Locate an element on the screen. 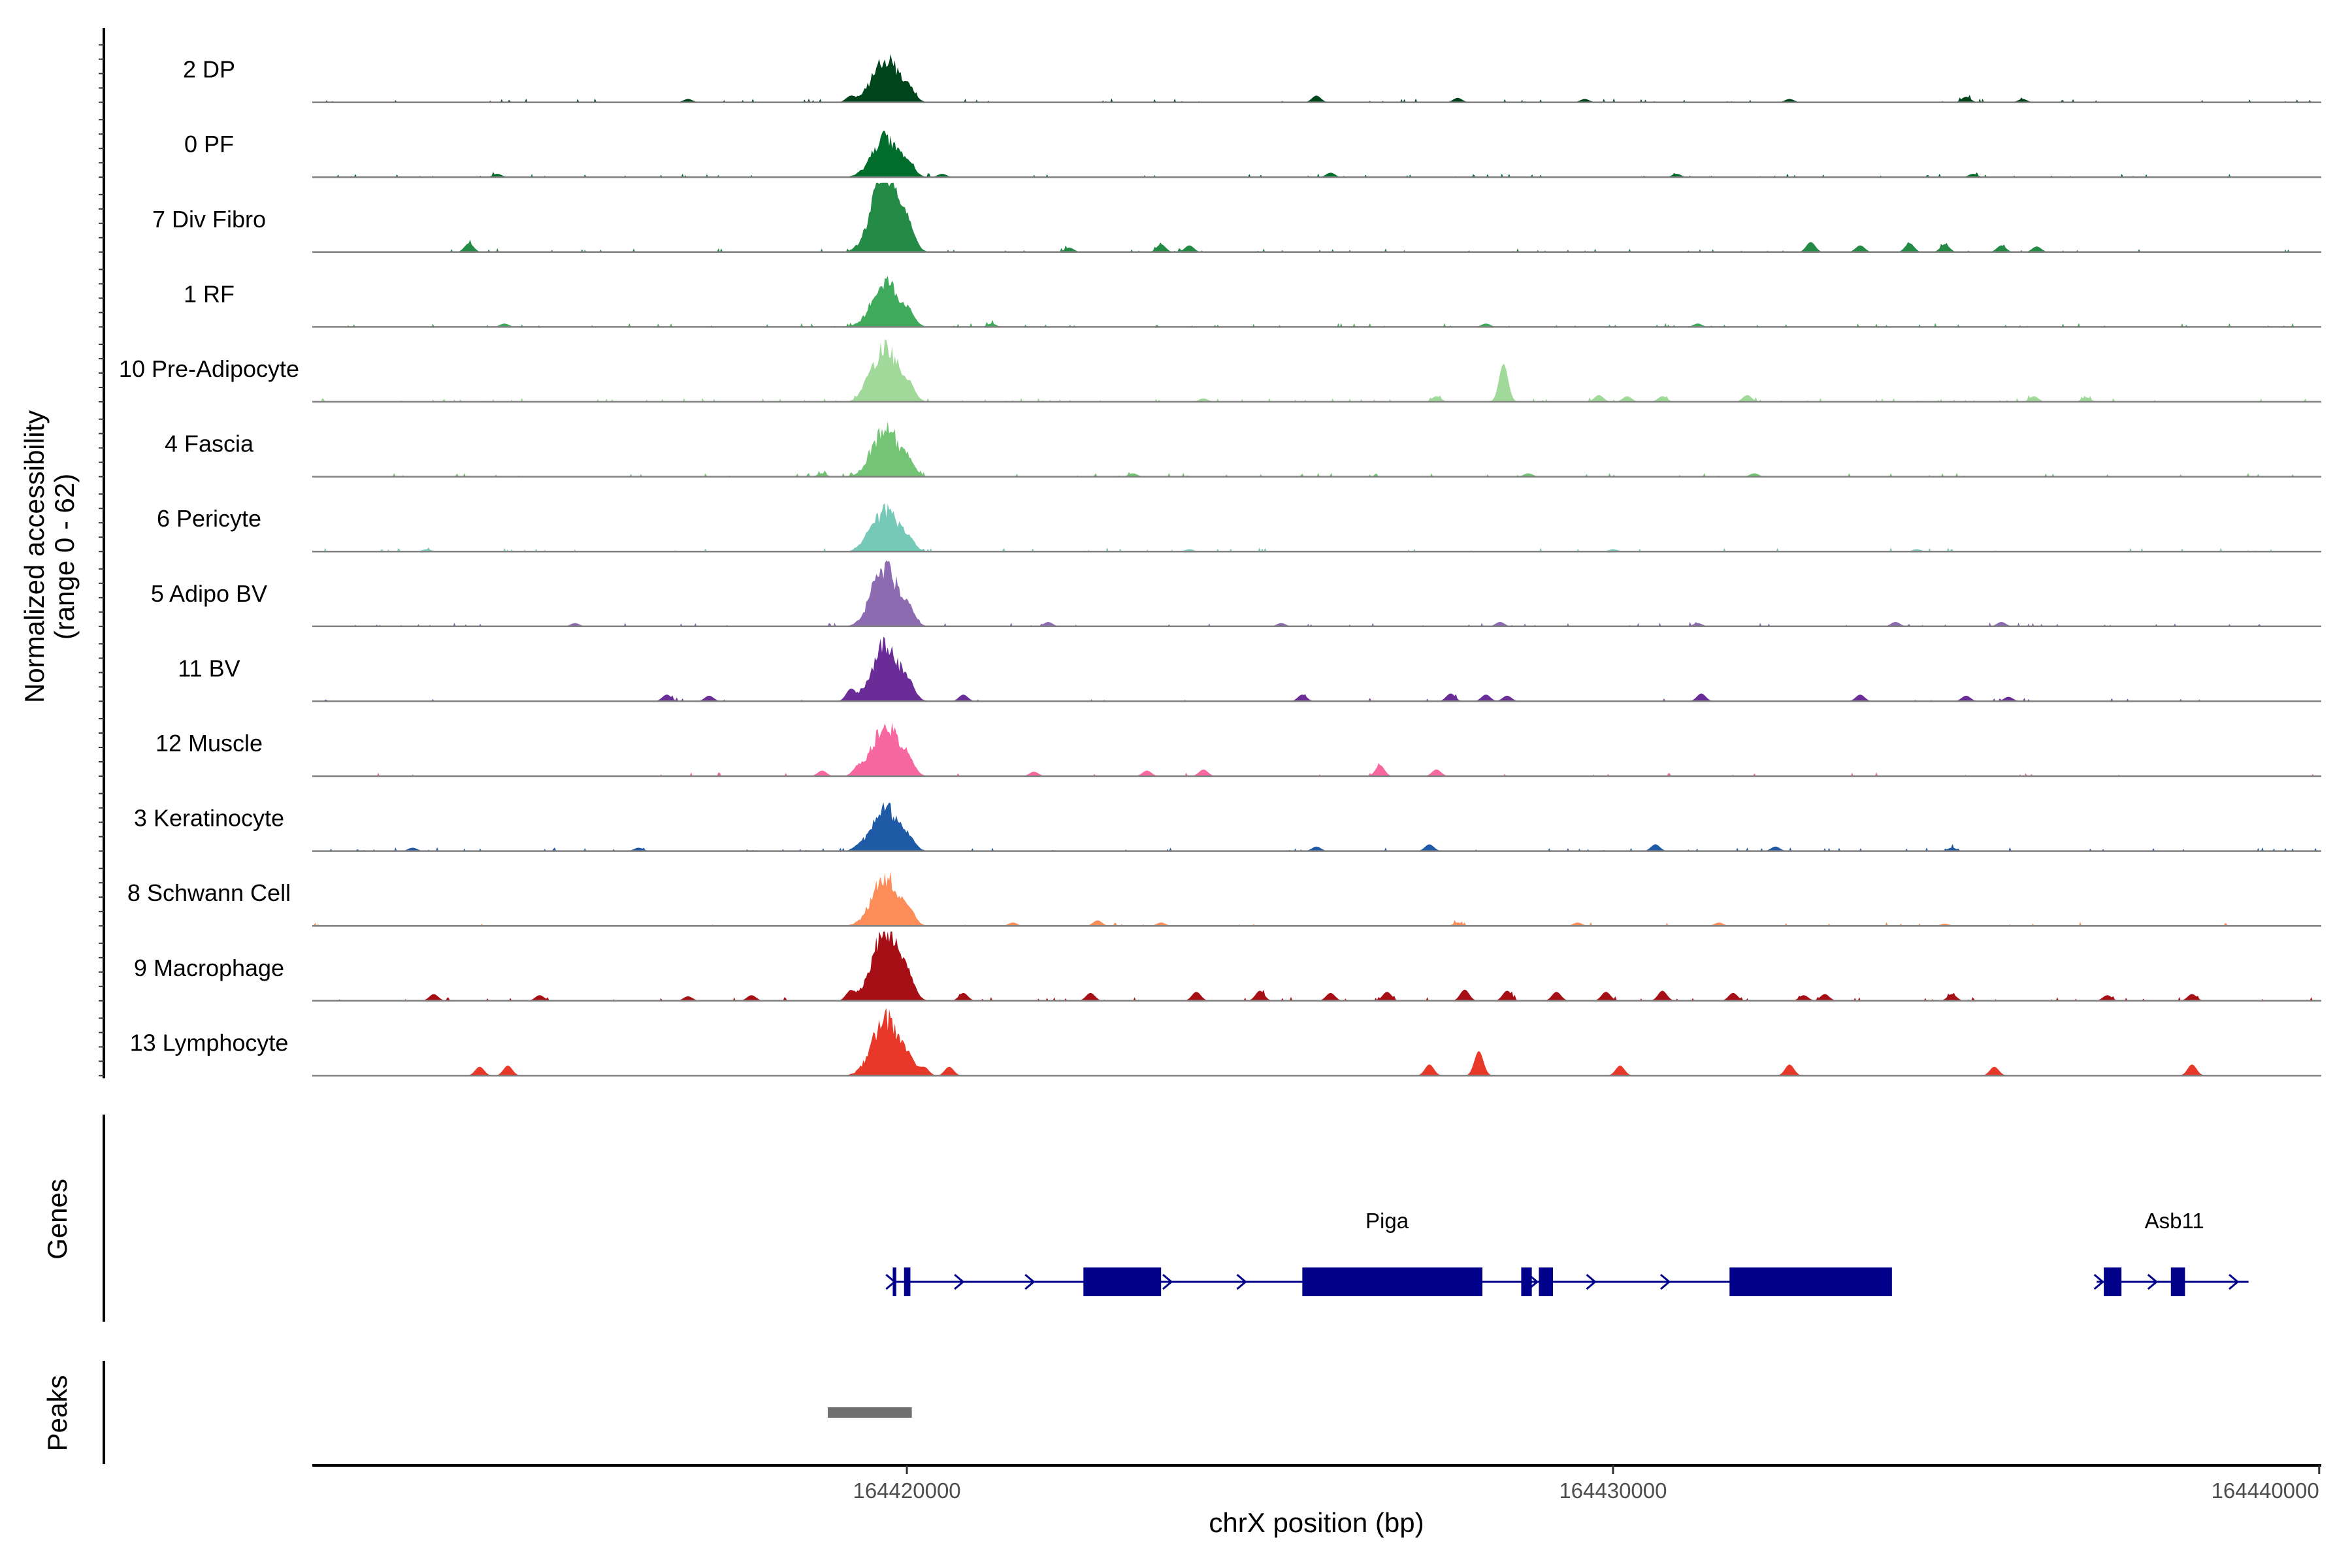 The image size is (2352, 1568). track-label: 8 Schwann Cell is located at coordinates (209, 892).